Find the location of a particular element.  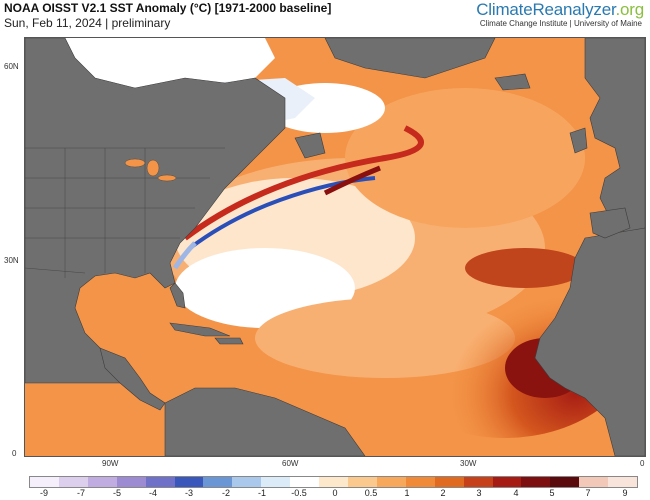

colorbar-label: 7 is located at coordinates (588, 493).